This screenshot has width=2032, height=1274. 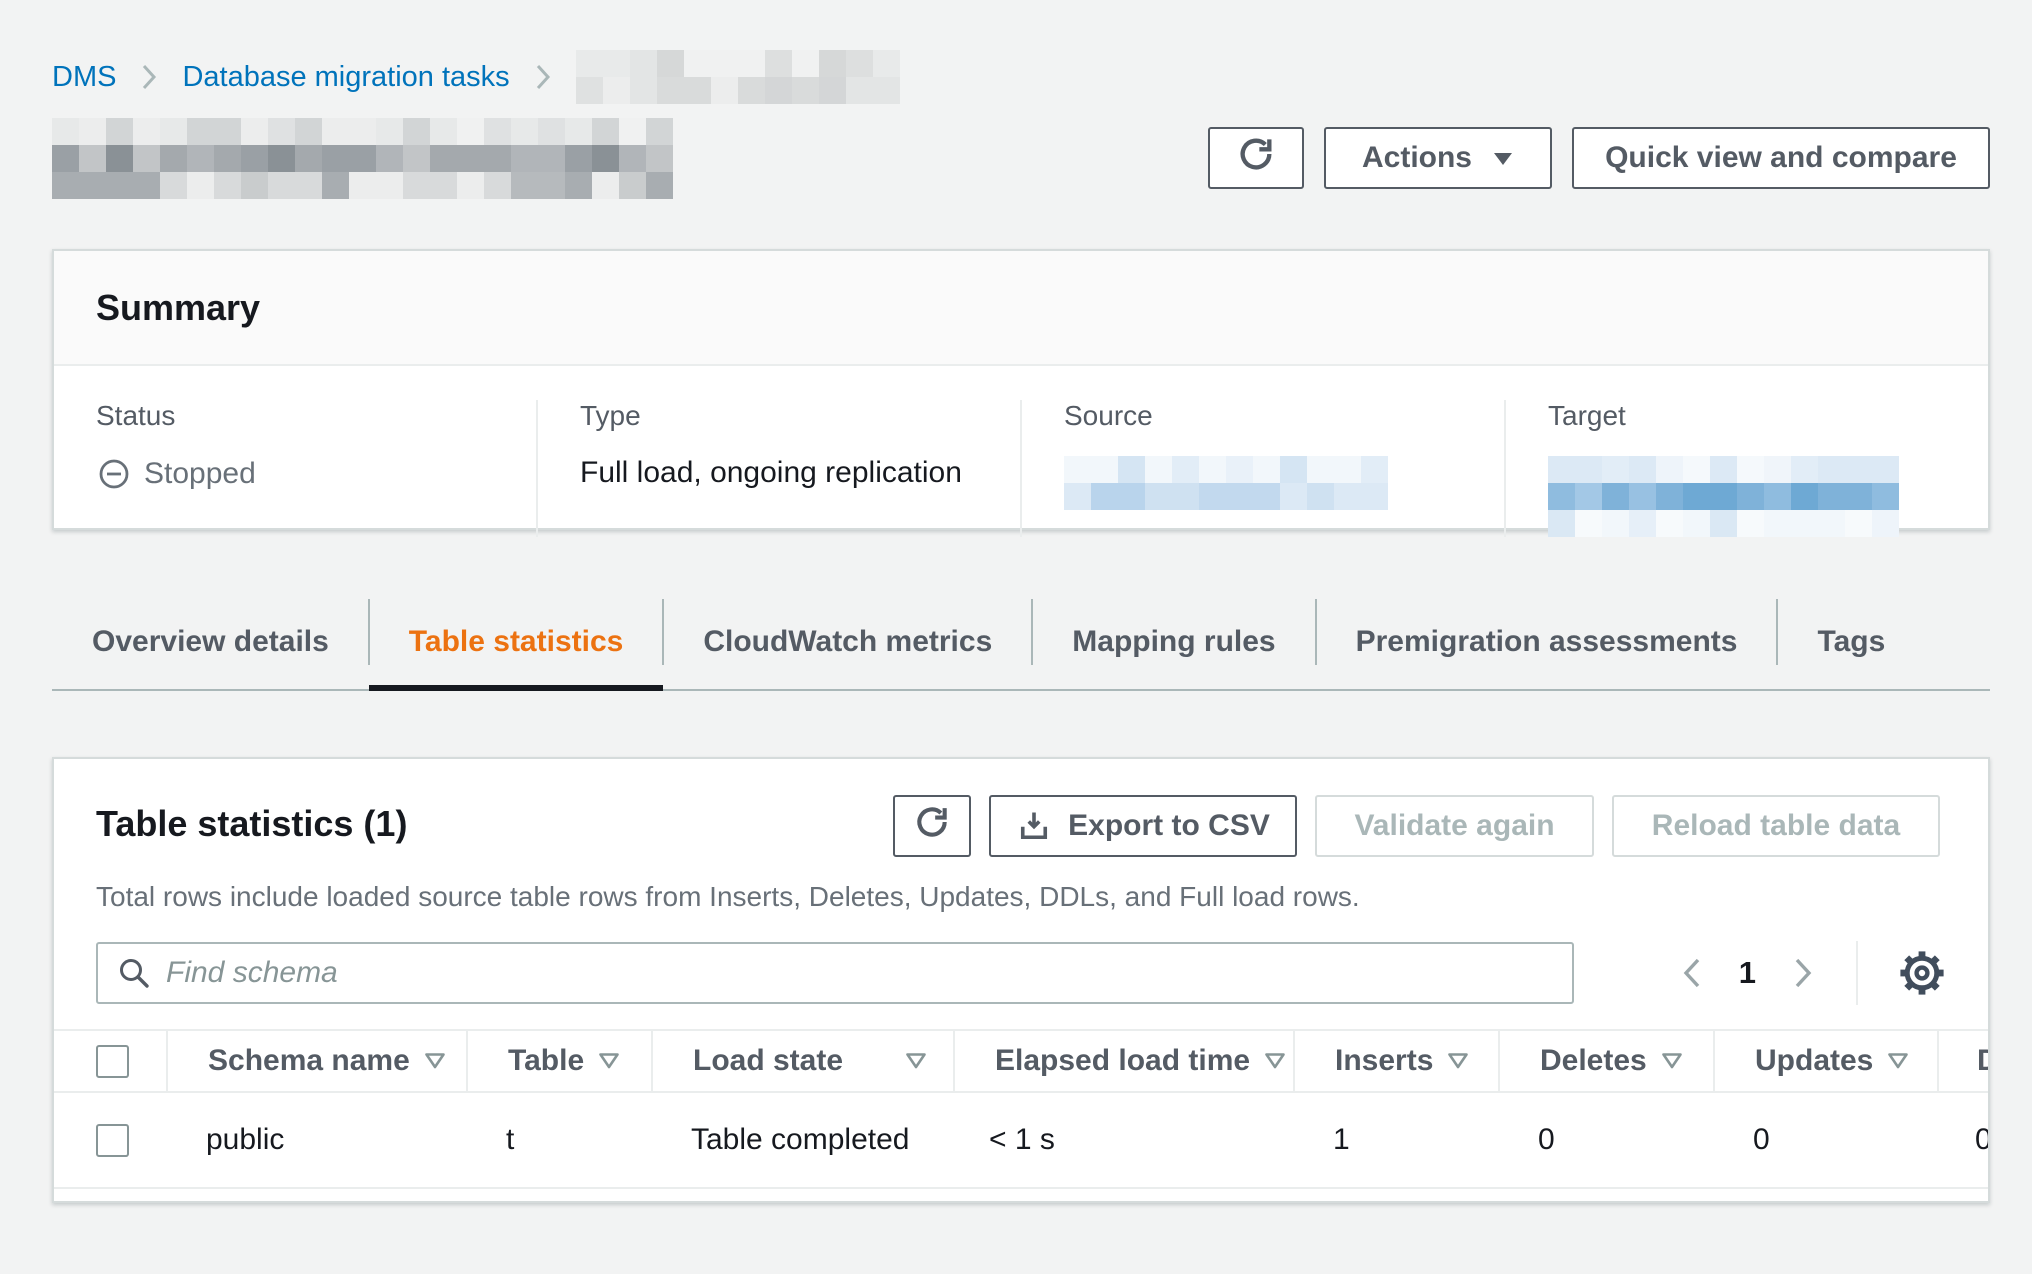 What do you see at coordinates (1962, 1061) in the screenshot?
I see `column-header-ddls-clipped: D` at bounding box center [1962, 1061].